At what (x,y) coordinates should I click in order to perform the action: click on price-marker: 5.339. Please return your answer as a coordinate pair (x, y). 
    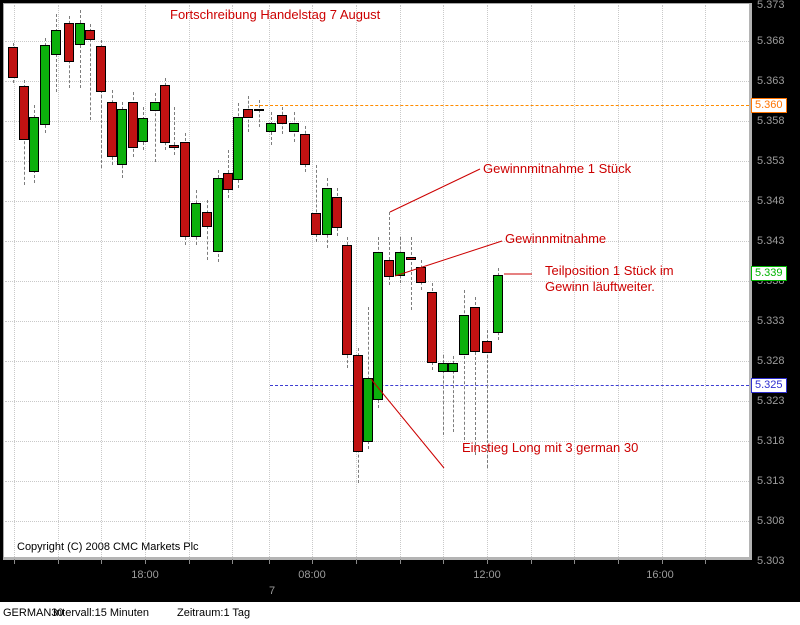
    Looking at the image, I should click on (769, 273).